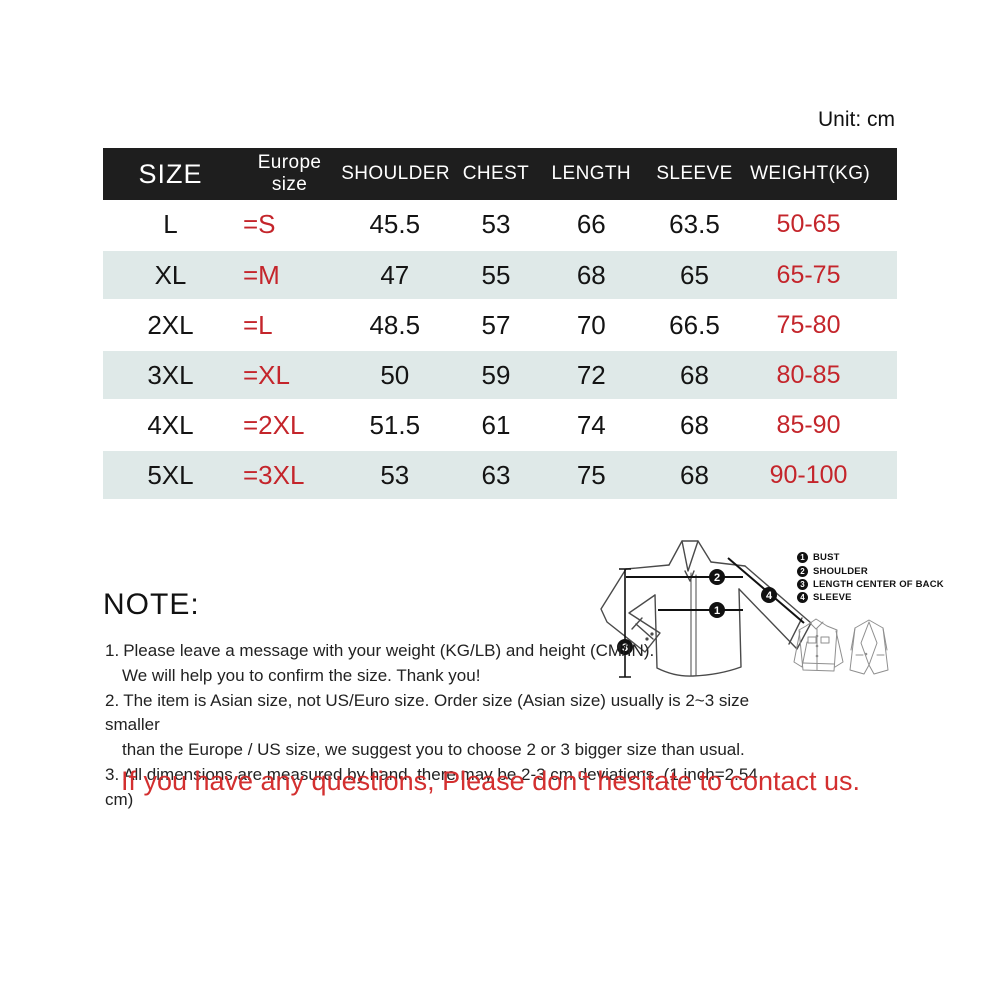 The height and width of the screenshot is (1000, 1000). What do you see at coordinates (823, 475) in the screenshot?
I see `cell-weight: 90-100` at bounding box center [823, 475].